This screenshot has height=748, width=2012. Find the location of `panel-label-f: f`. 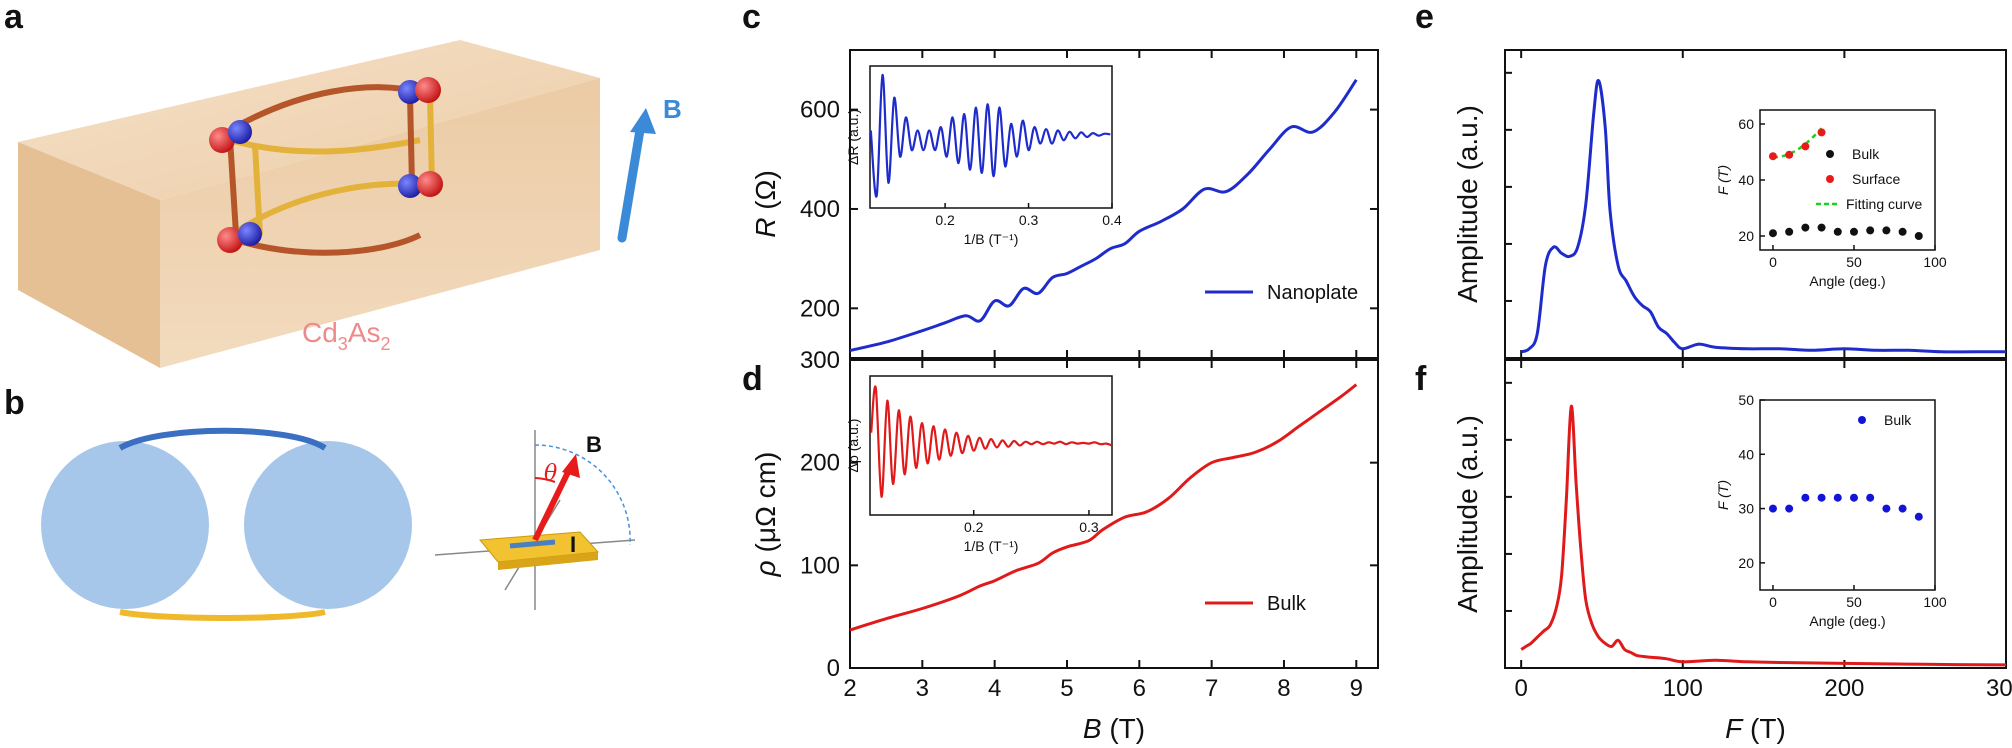

panel-label-f: f is located at coordinates (1421, 379).